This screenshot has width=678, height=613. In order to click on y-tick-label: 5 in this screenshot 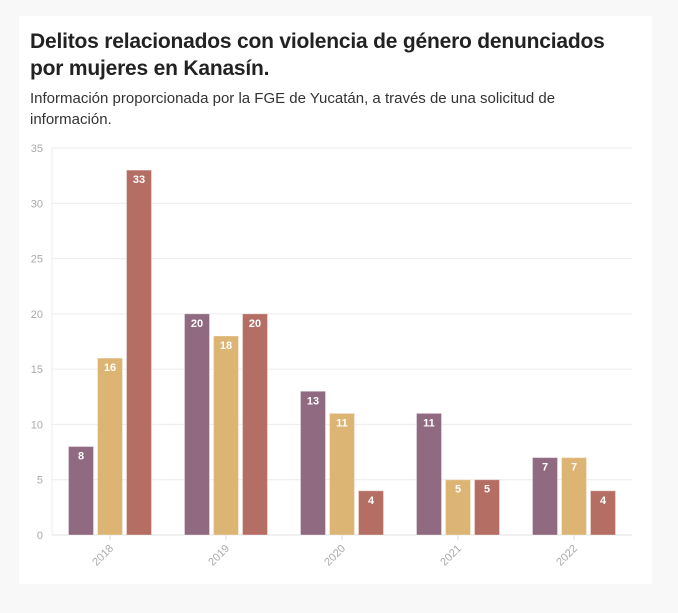, I will do `click(40, 481)`.